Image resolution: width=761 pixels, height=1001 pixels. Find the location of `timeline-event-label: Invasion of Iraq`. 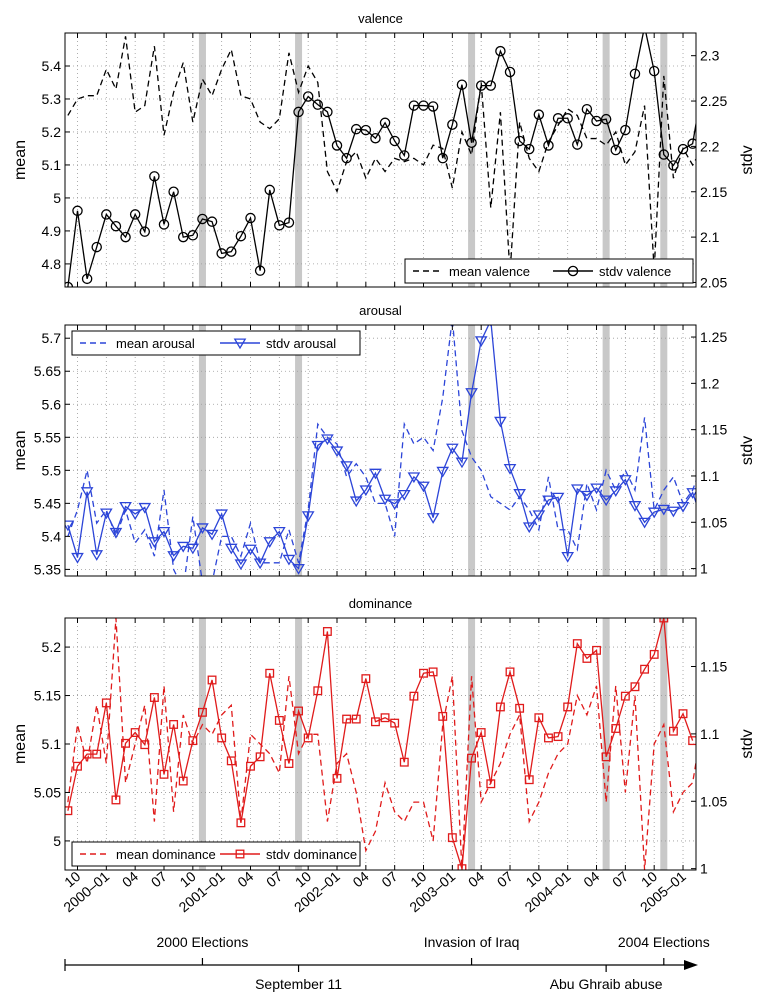

timeline-event-label: Invasion of Iraq is located at coordinates (472, 942).